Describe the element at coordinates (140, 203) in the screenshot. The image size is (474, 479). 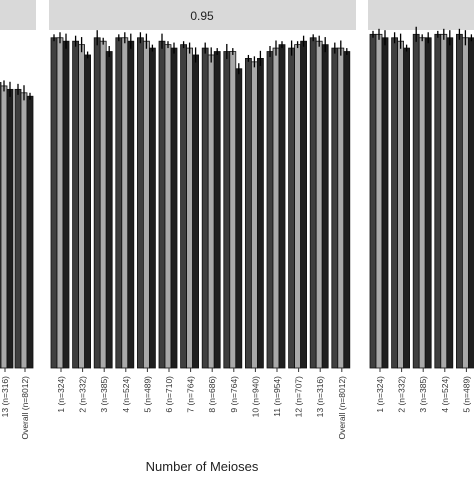
I see `bar-f1-c4-s0` at that location.